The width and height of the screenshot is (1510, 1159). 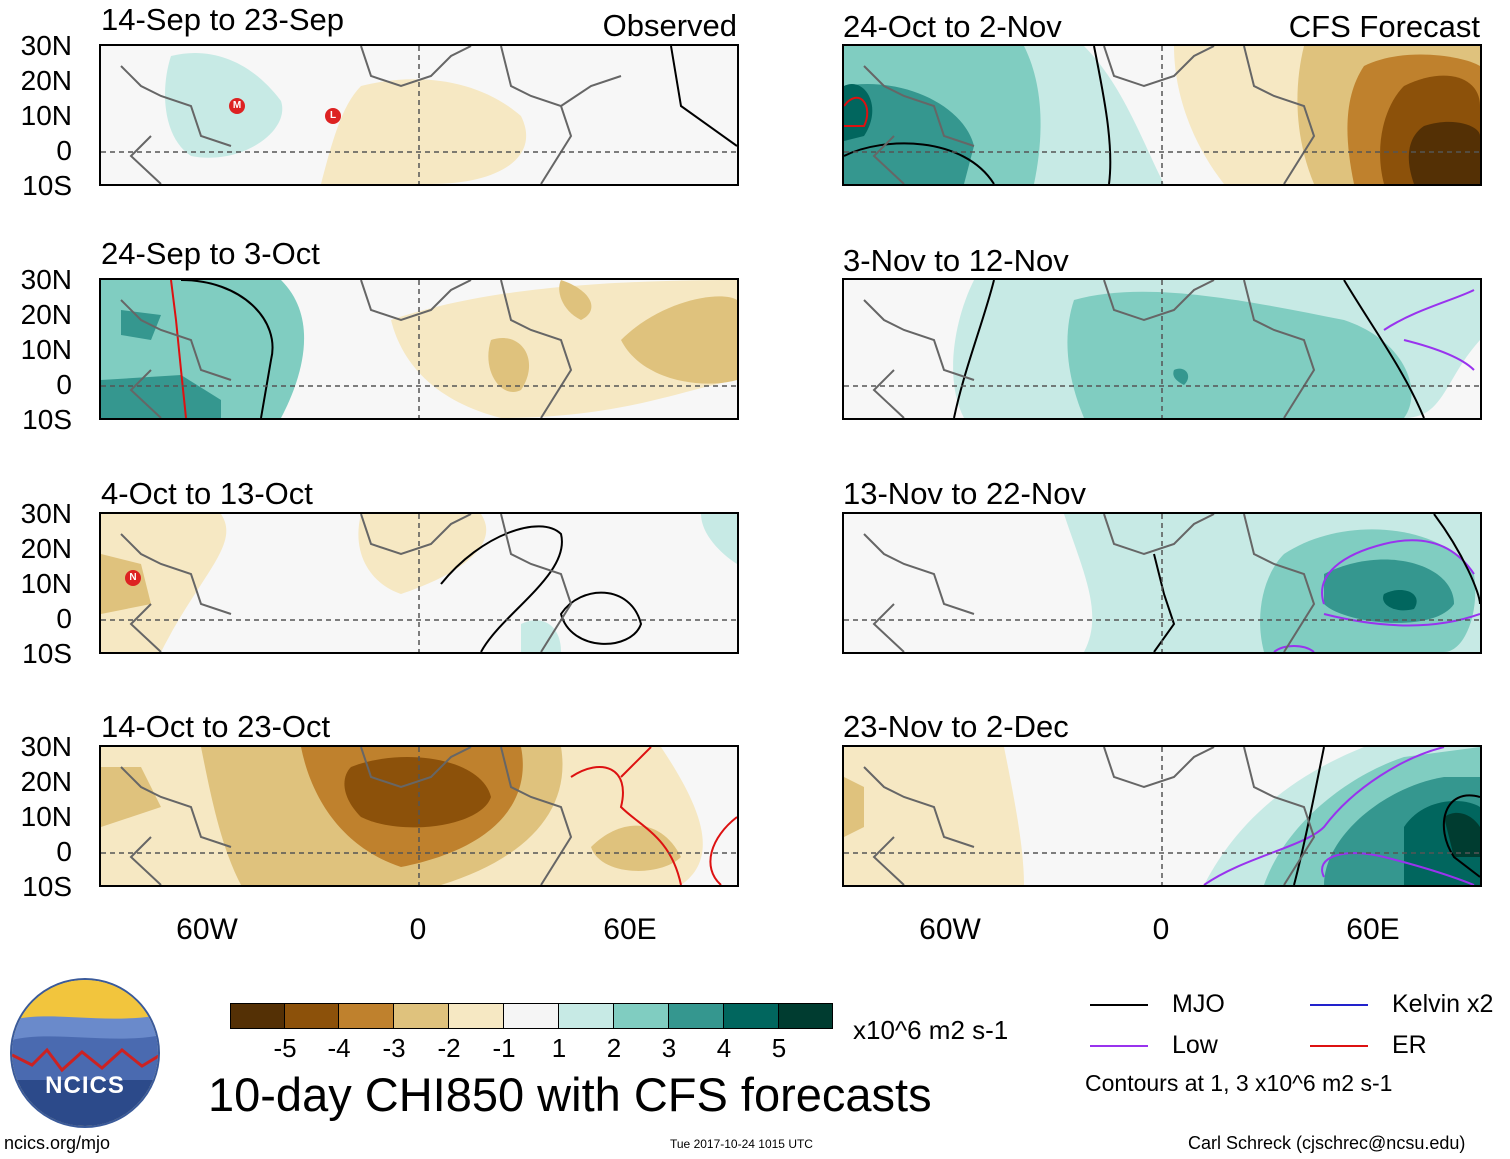 I want to click on logo-text: NCICS, so click(x=85, y=1085).